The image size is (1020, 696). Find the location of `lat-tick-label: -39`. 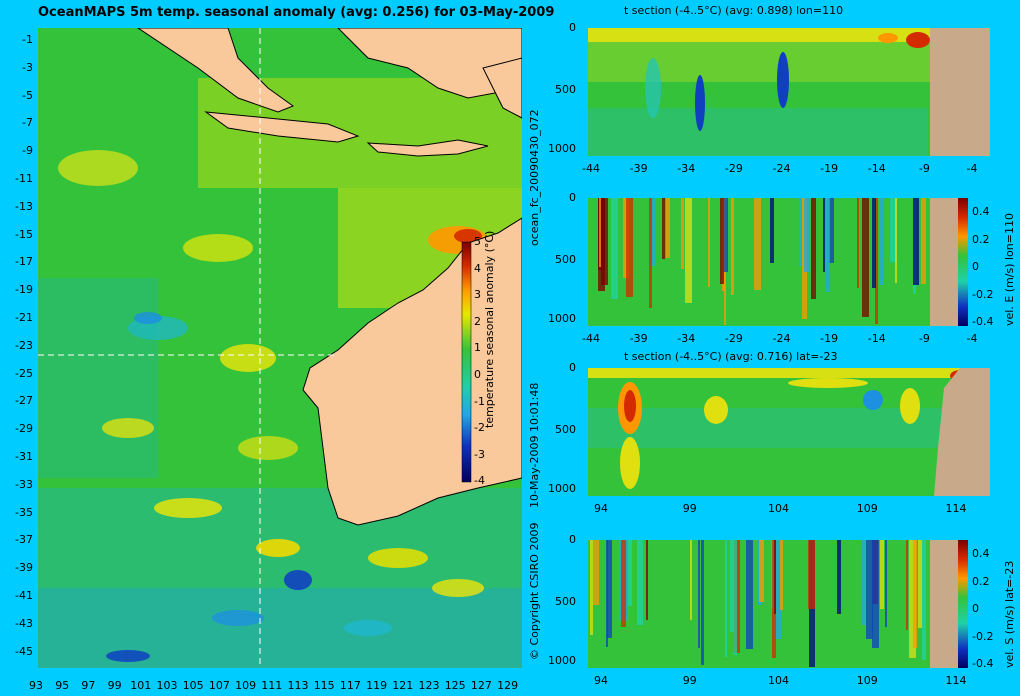

lat-tick-label: -39 is located at coordinates (24, 568).